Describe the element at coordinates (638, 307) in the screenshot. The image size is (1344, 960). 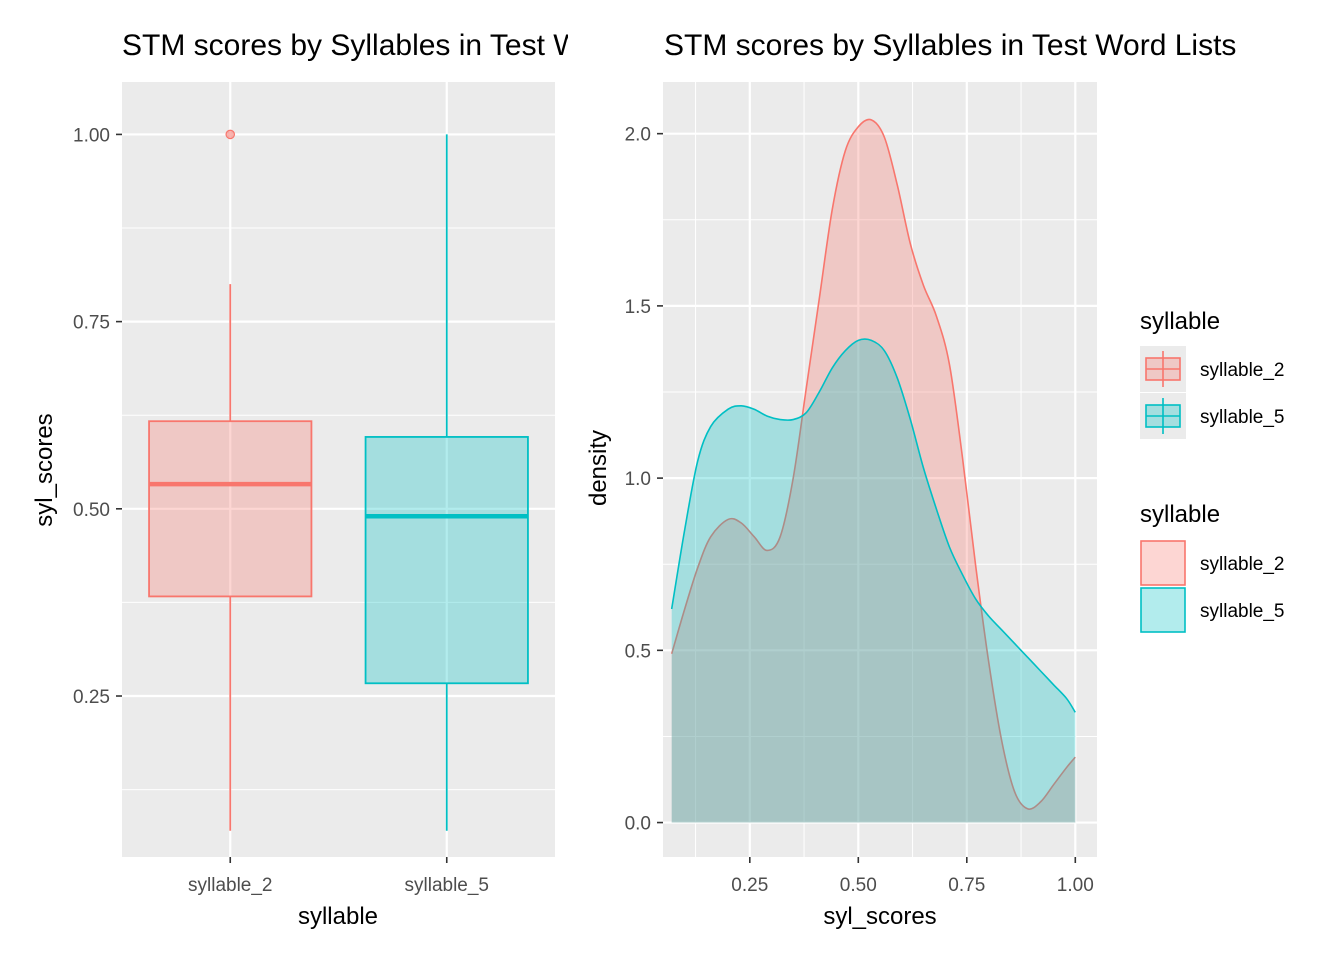
I see `y-tick-label: 1.5` at that location.